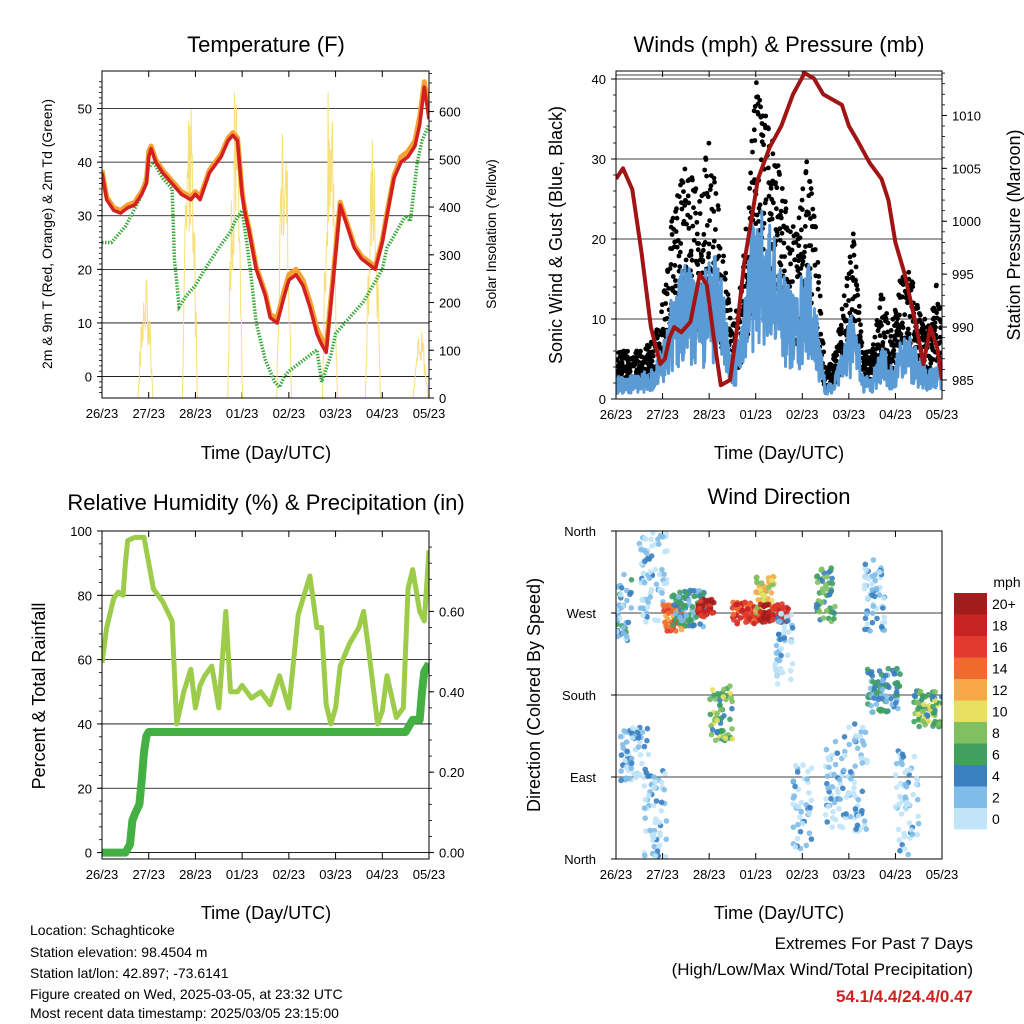  Describe the element at coordinates (451, 853) in the screenshot. I see `humidity-ytick-right-label: 0.00` at that location.